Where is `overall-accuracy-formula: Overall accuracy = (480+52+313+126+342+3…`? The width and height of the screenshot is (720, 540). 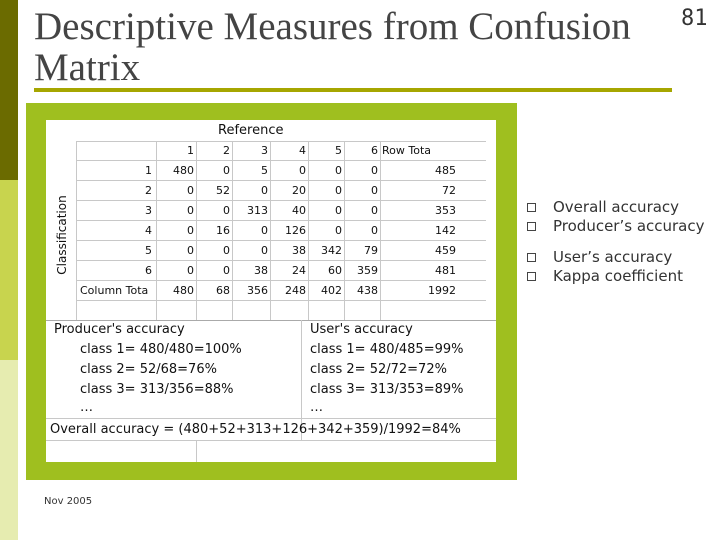 overall-accuracy-formula: Overall accuracy = (480+52+313+126+342+3… is located at coordinates (255, 429).